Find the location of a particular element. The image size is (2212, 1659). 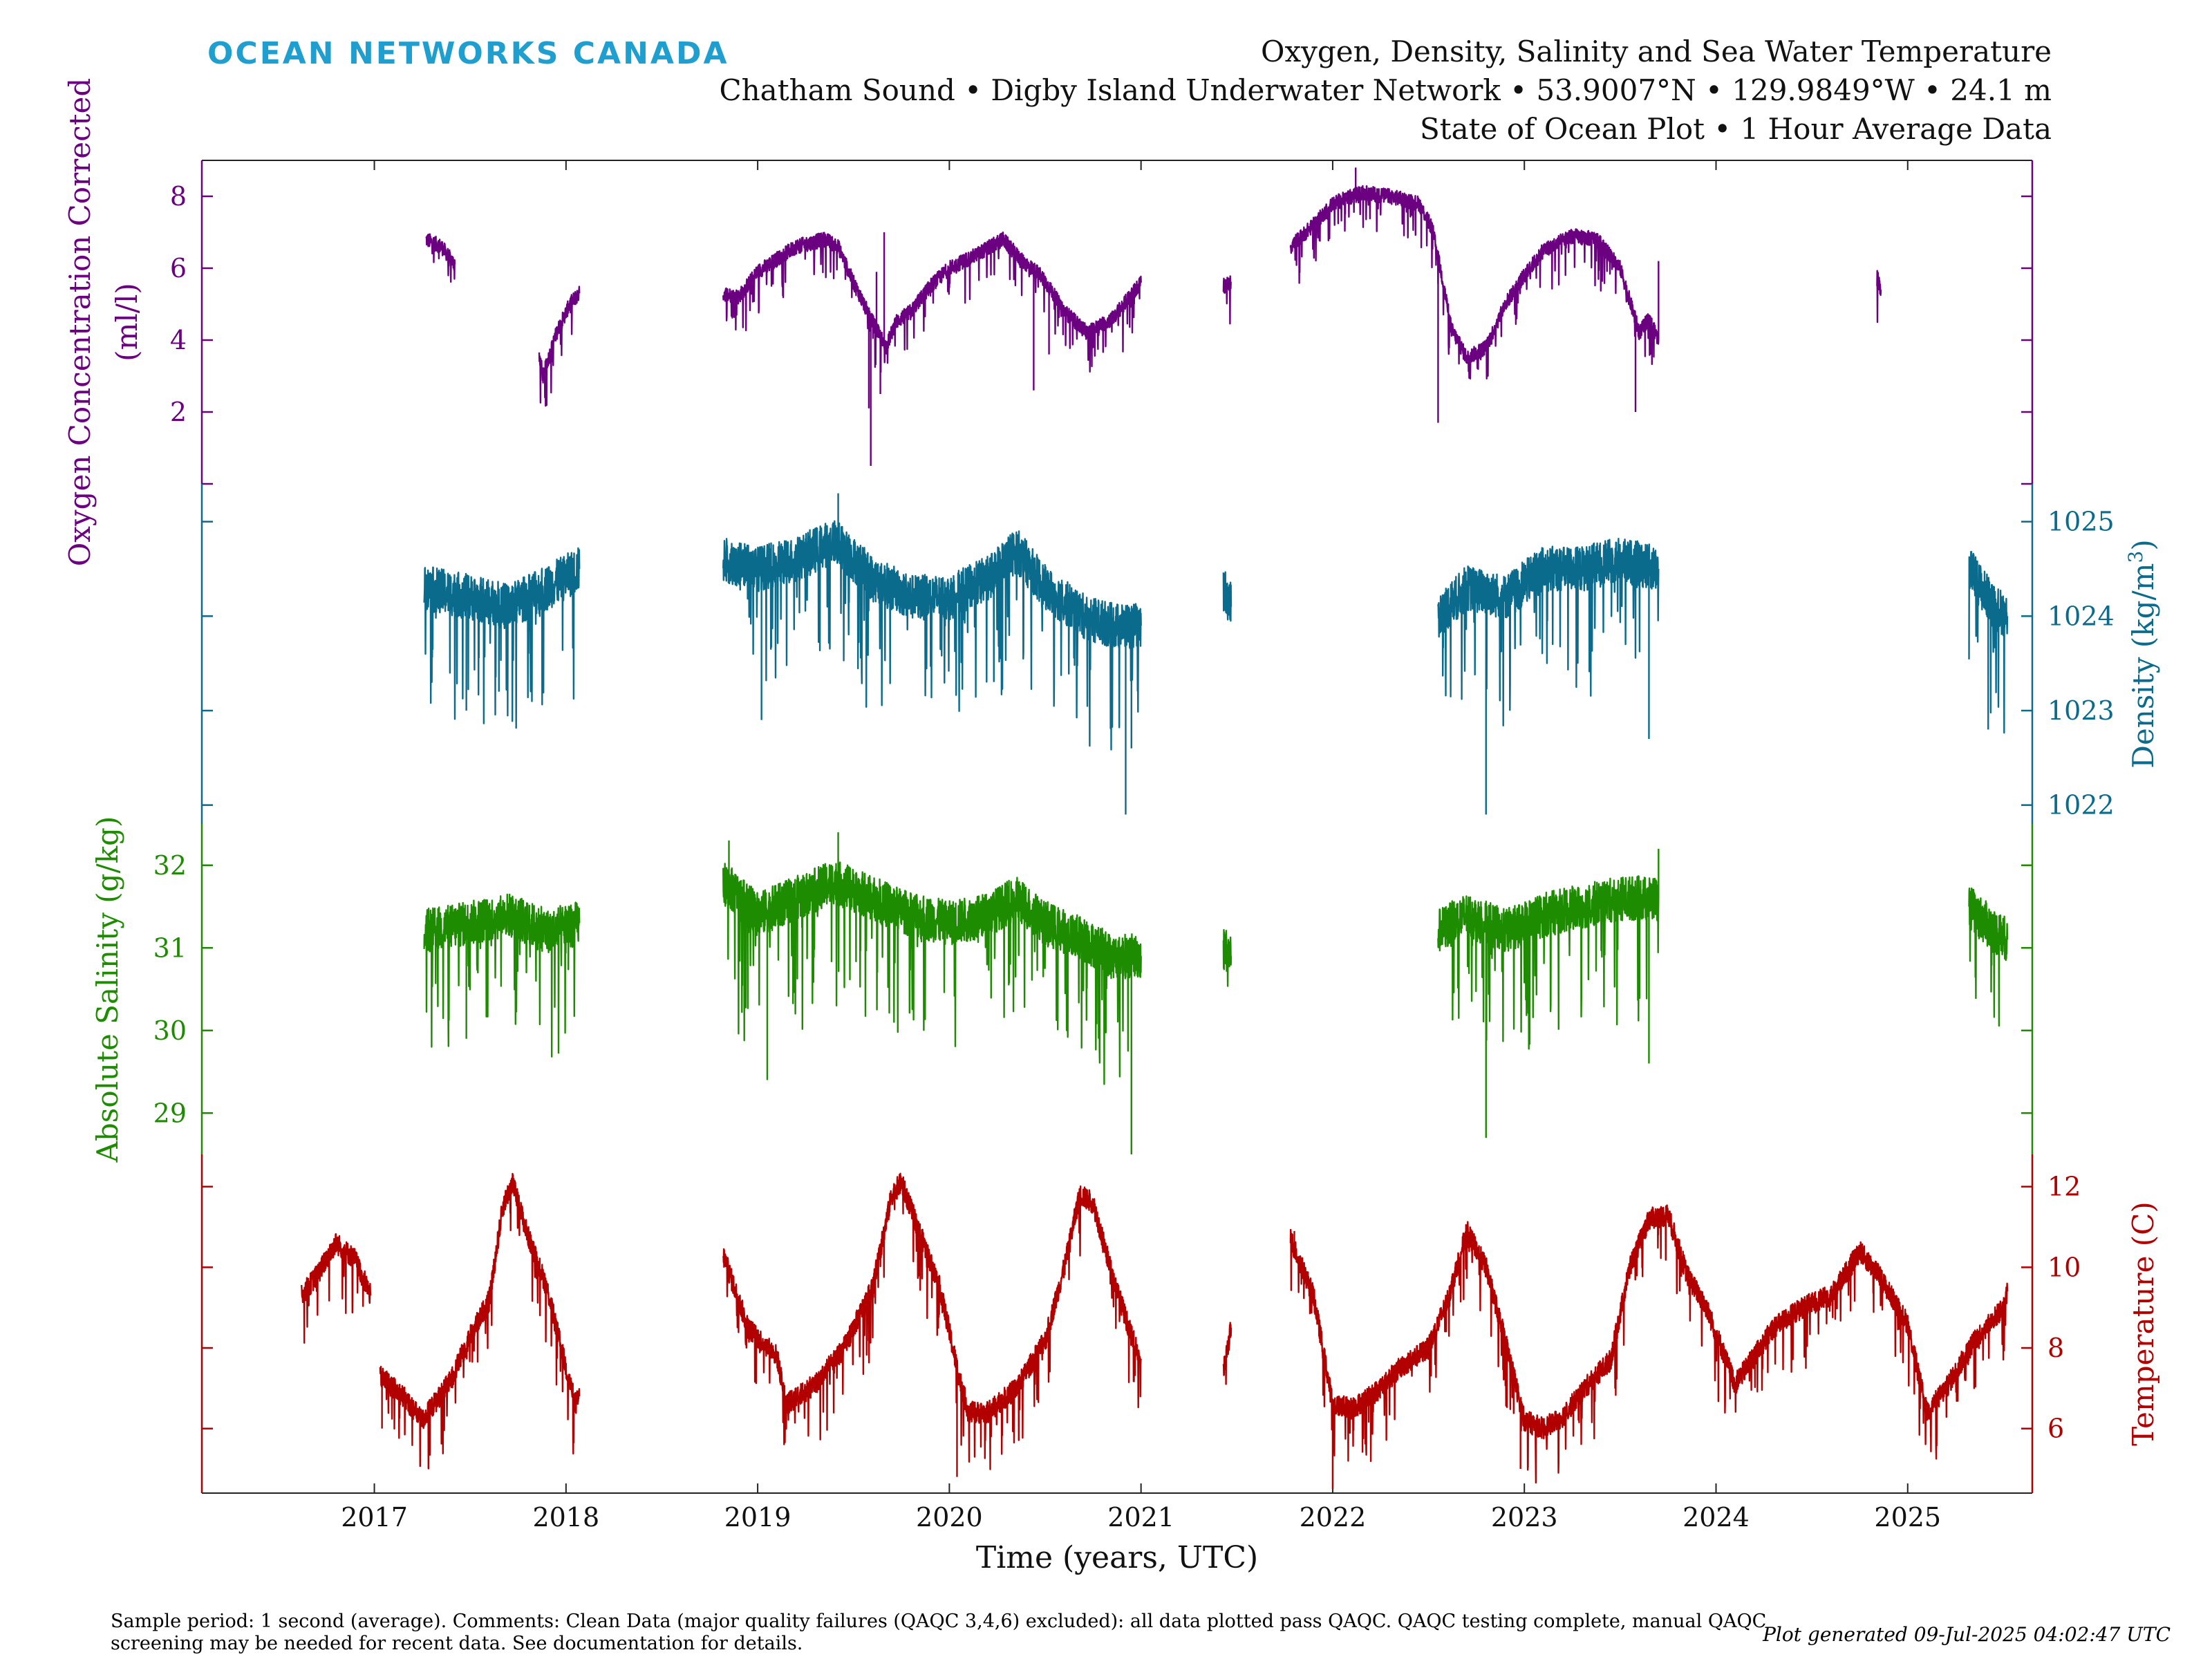

temperature-axis-label-group: Temperature (C) is located at coordinates (2143, 1323).